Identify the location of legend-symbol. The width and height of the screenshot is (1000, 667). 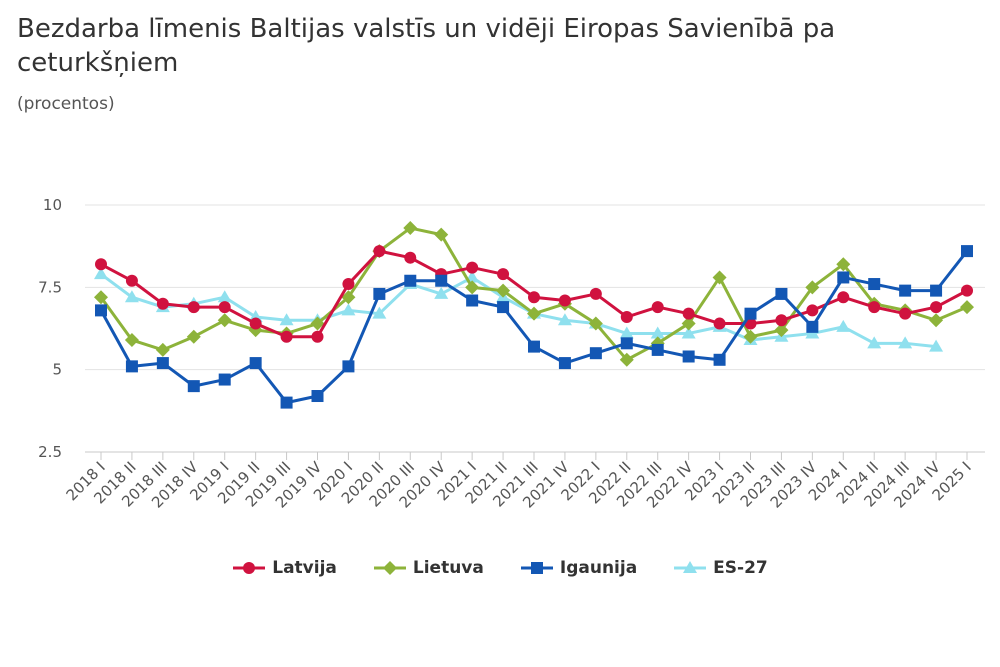
(249, 568).